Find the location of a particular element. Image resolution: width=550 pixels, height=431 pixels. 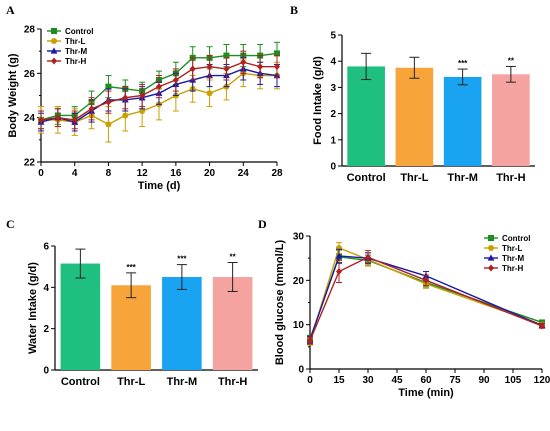

significance-label-thr-h: ** is located at coordinates (233, 257).